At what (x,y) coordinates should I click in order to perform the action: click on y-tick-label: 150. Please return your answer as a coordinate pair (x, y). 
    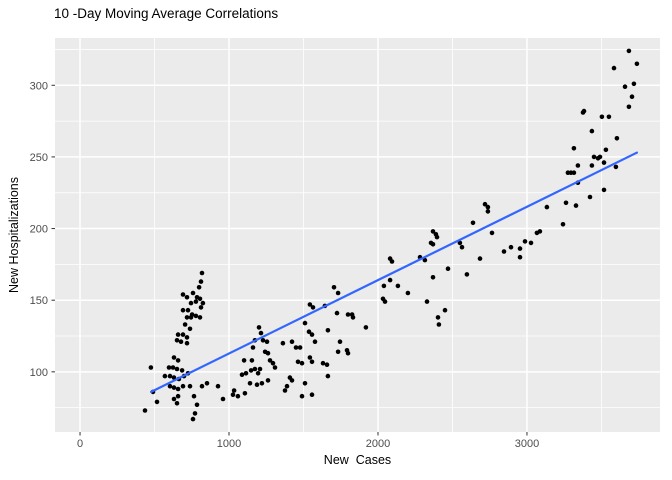
    Looking at the image, I should click on (39, 301).